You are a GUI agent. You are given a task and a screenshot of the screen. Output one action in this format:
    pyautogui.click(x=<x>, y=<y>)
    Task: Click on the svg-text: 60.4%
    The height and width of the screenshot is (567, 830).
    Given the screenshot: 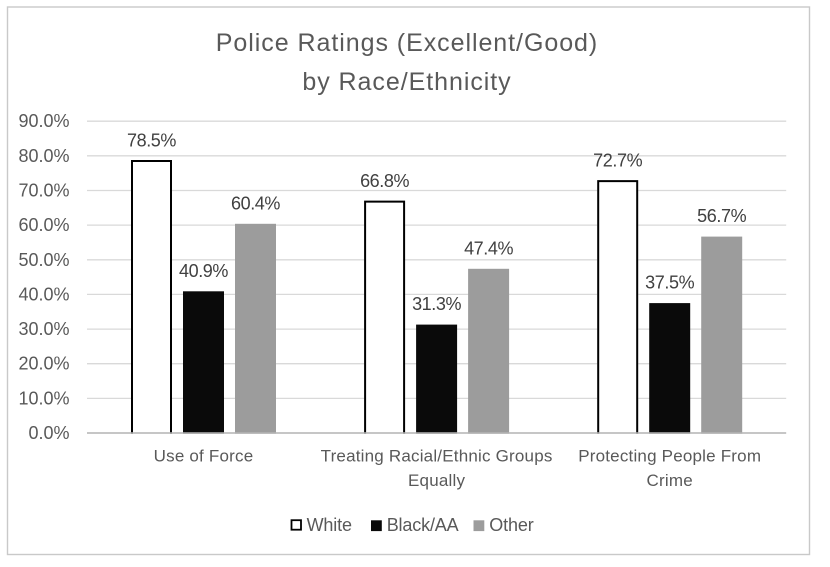 What is the action you would take?
    pyautogui.click(x=255, y=203)
    